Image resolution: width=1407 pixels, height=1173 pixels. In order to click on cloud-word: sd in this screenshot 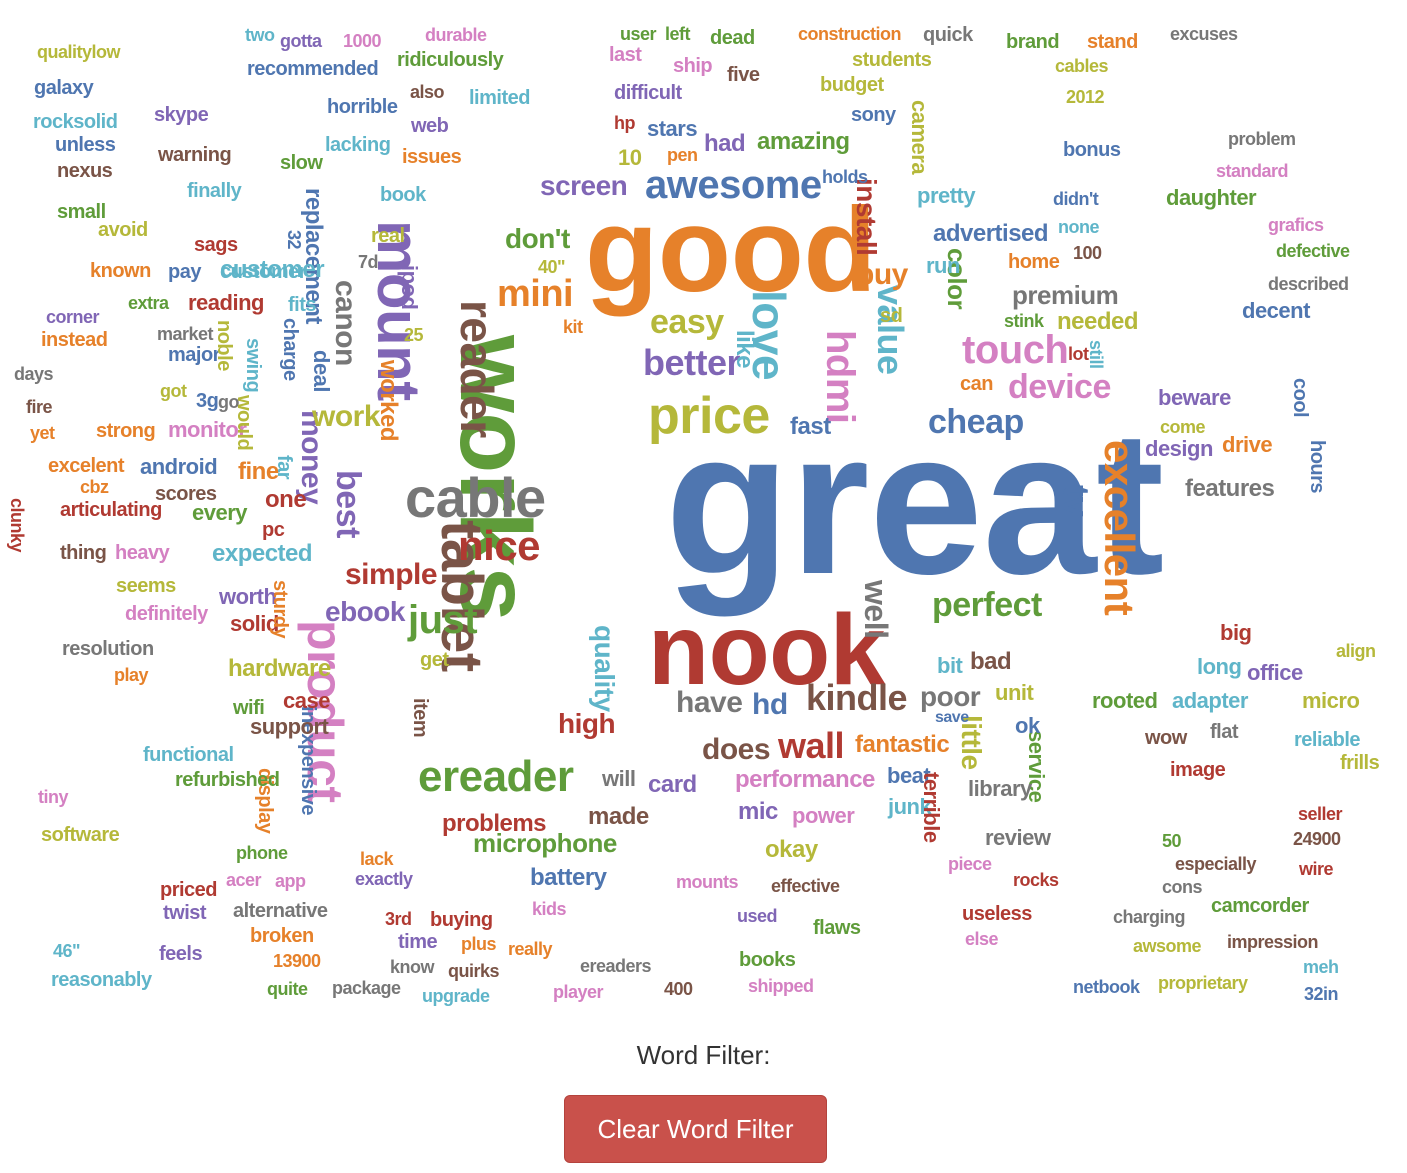, I will do `click(891, 316)`.